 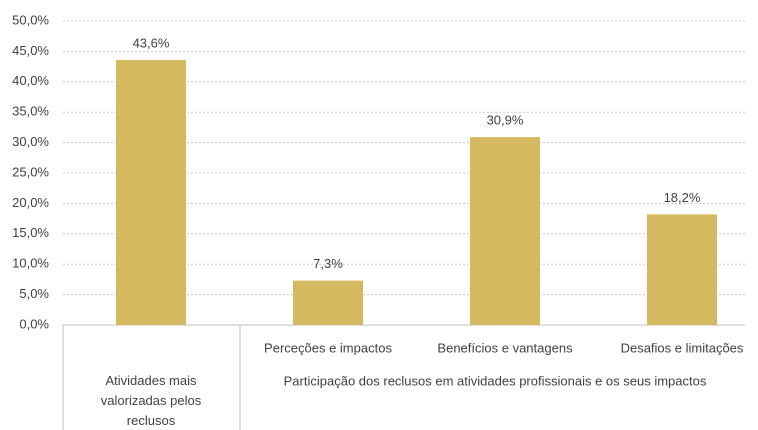 What do you see at coordinates (30, 141) in the screenshot?
I see `y-tick-label: 30,0%` at bounding box center [30, 141].